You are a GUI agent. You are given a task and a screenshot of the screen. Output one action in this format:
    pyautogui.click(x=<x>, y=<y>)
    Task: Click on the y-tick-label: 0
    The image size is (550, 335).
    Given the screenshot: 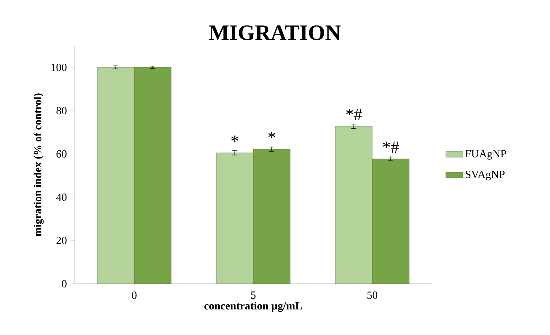 What is the action you would take?
    pyautogui.click(x=64, y=284)
    